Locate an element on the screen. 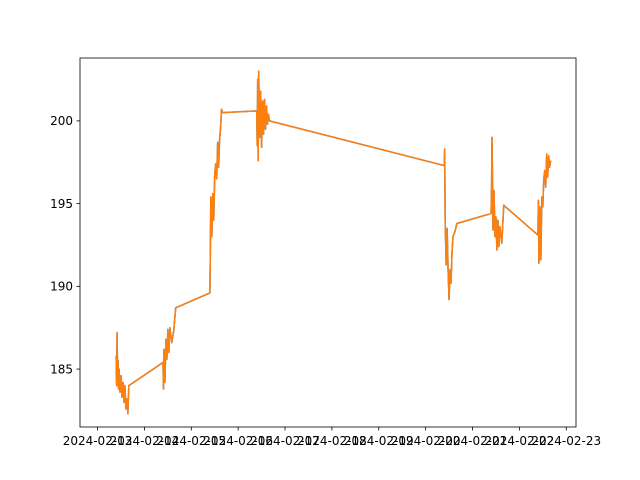 Image resolution: width=640 pixels, height=480 pixels. x-tick-label: 2024-02-18 is located at coordinates (332, 441).